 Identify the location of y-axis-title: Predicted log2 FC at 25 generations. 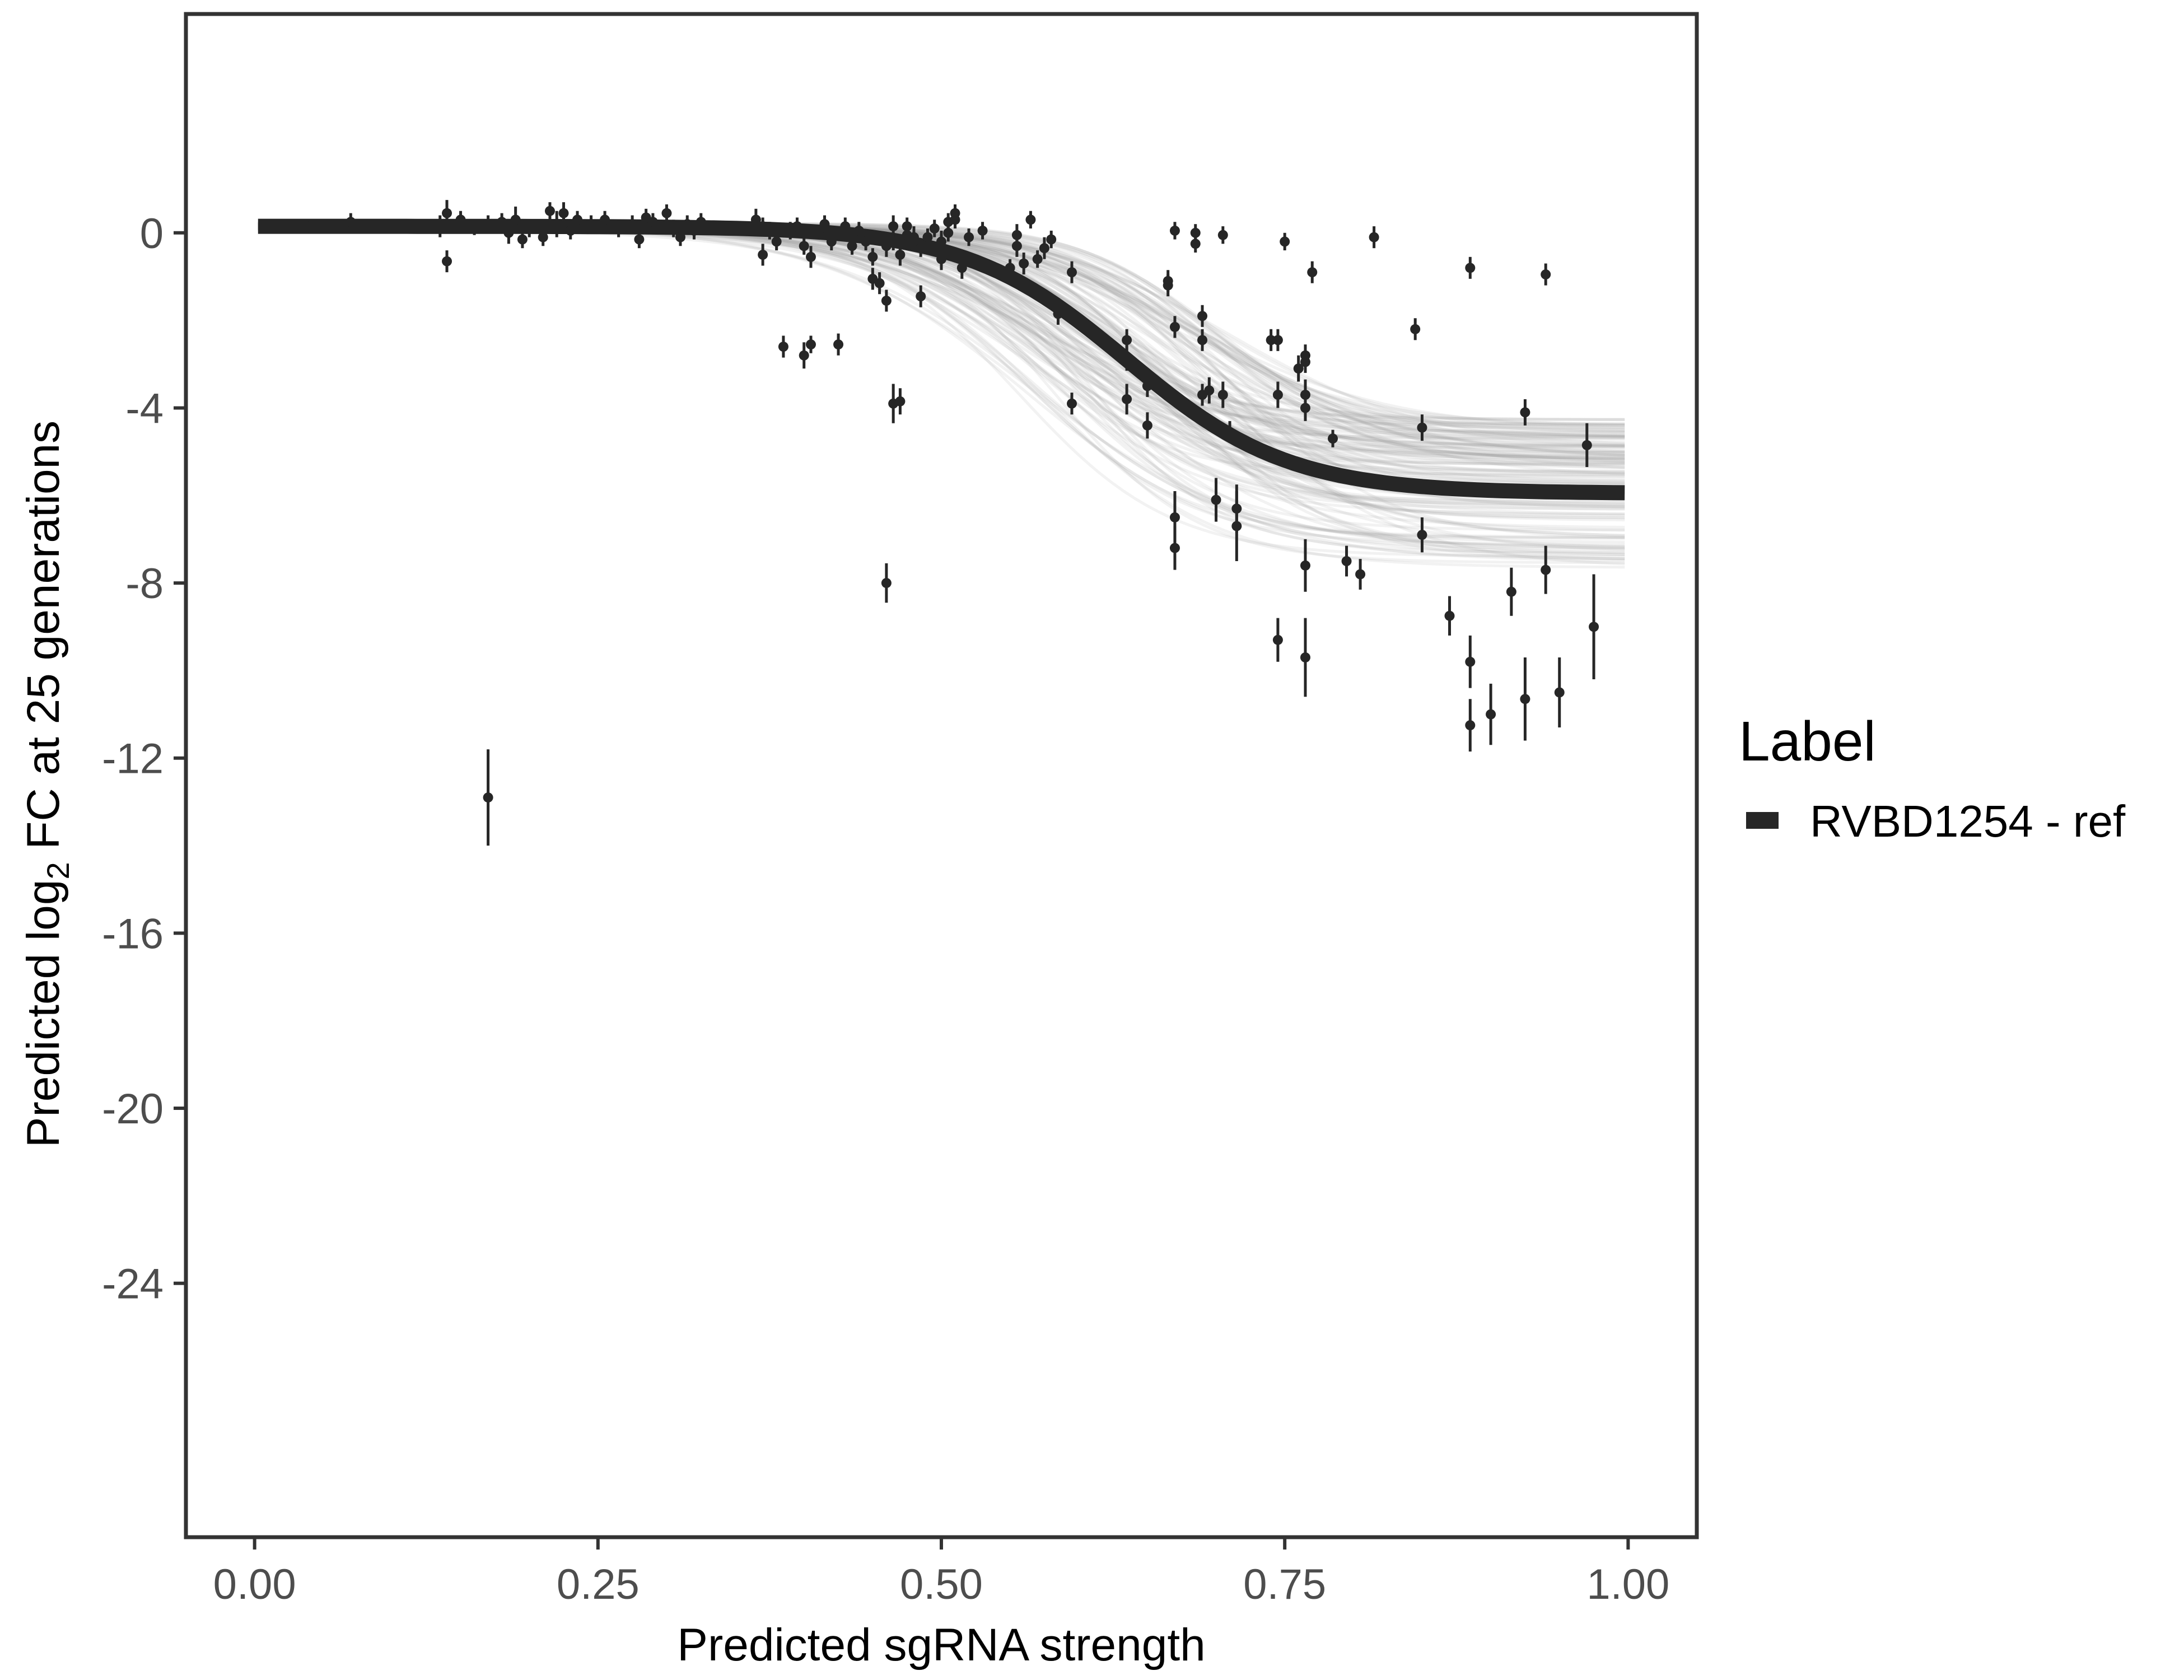
(47, 784).